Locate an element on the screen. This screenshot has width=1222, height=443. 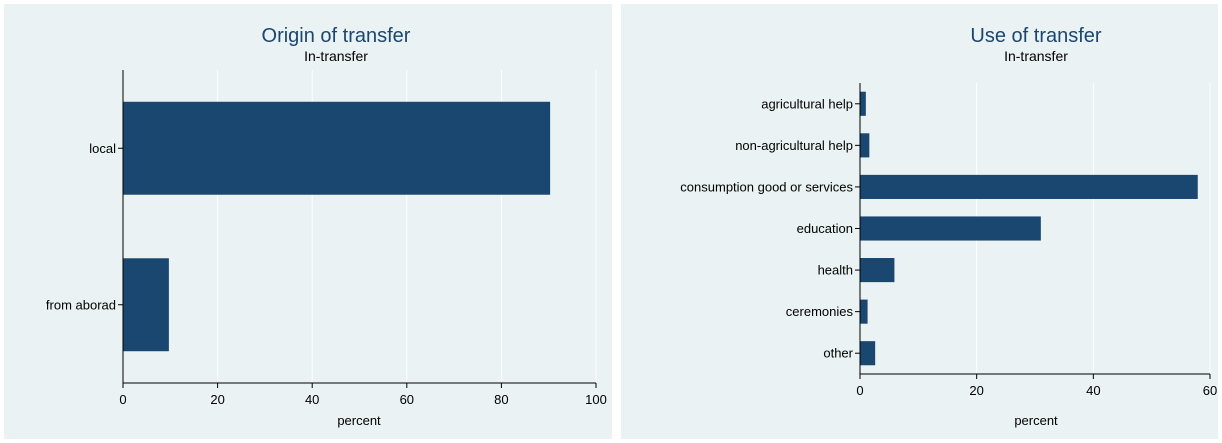
category-label: local is located at coordinates (102, 148).